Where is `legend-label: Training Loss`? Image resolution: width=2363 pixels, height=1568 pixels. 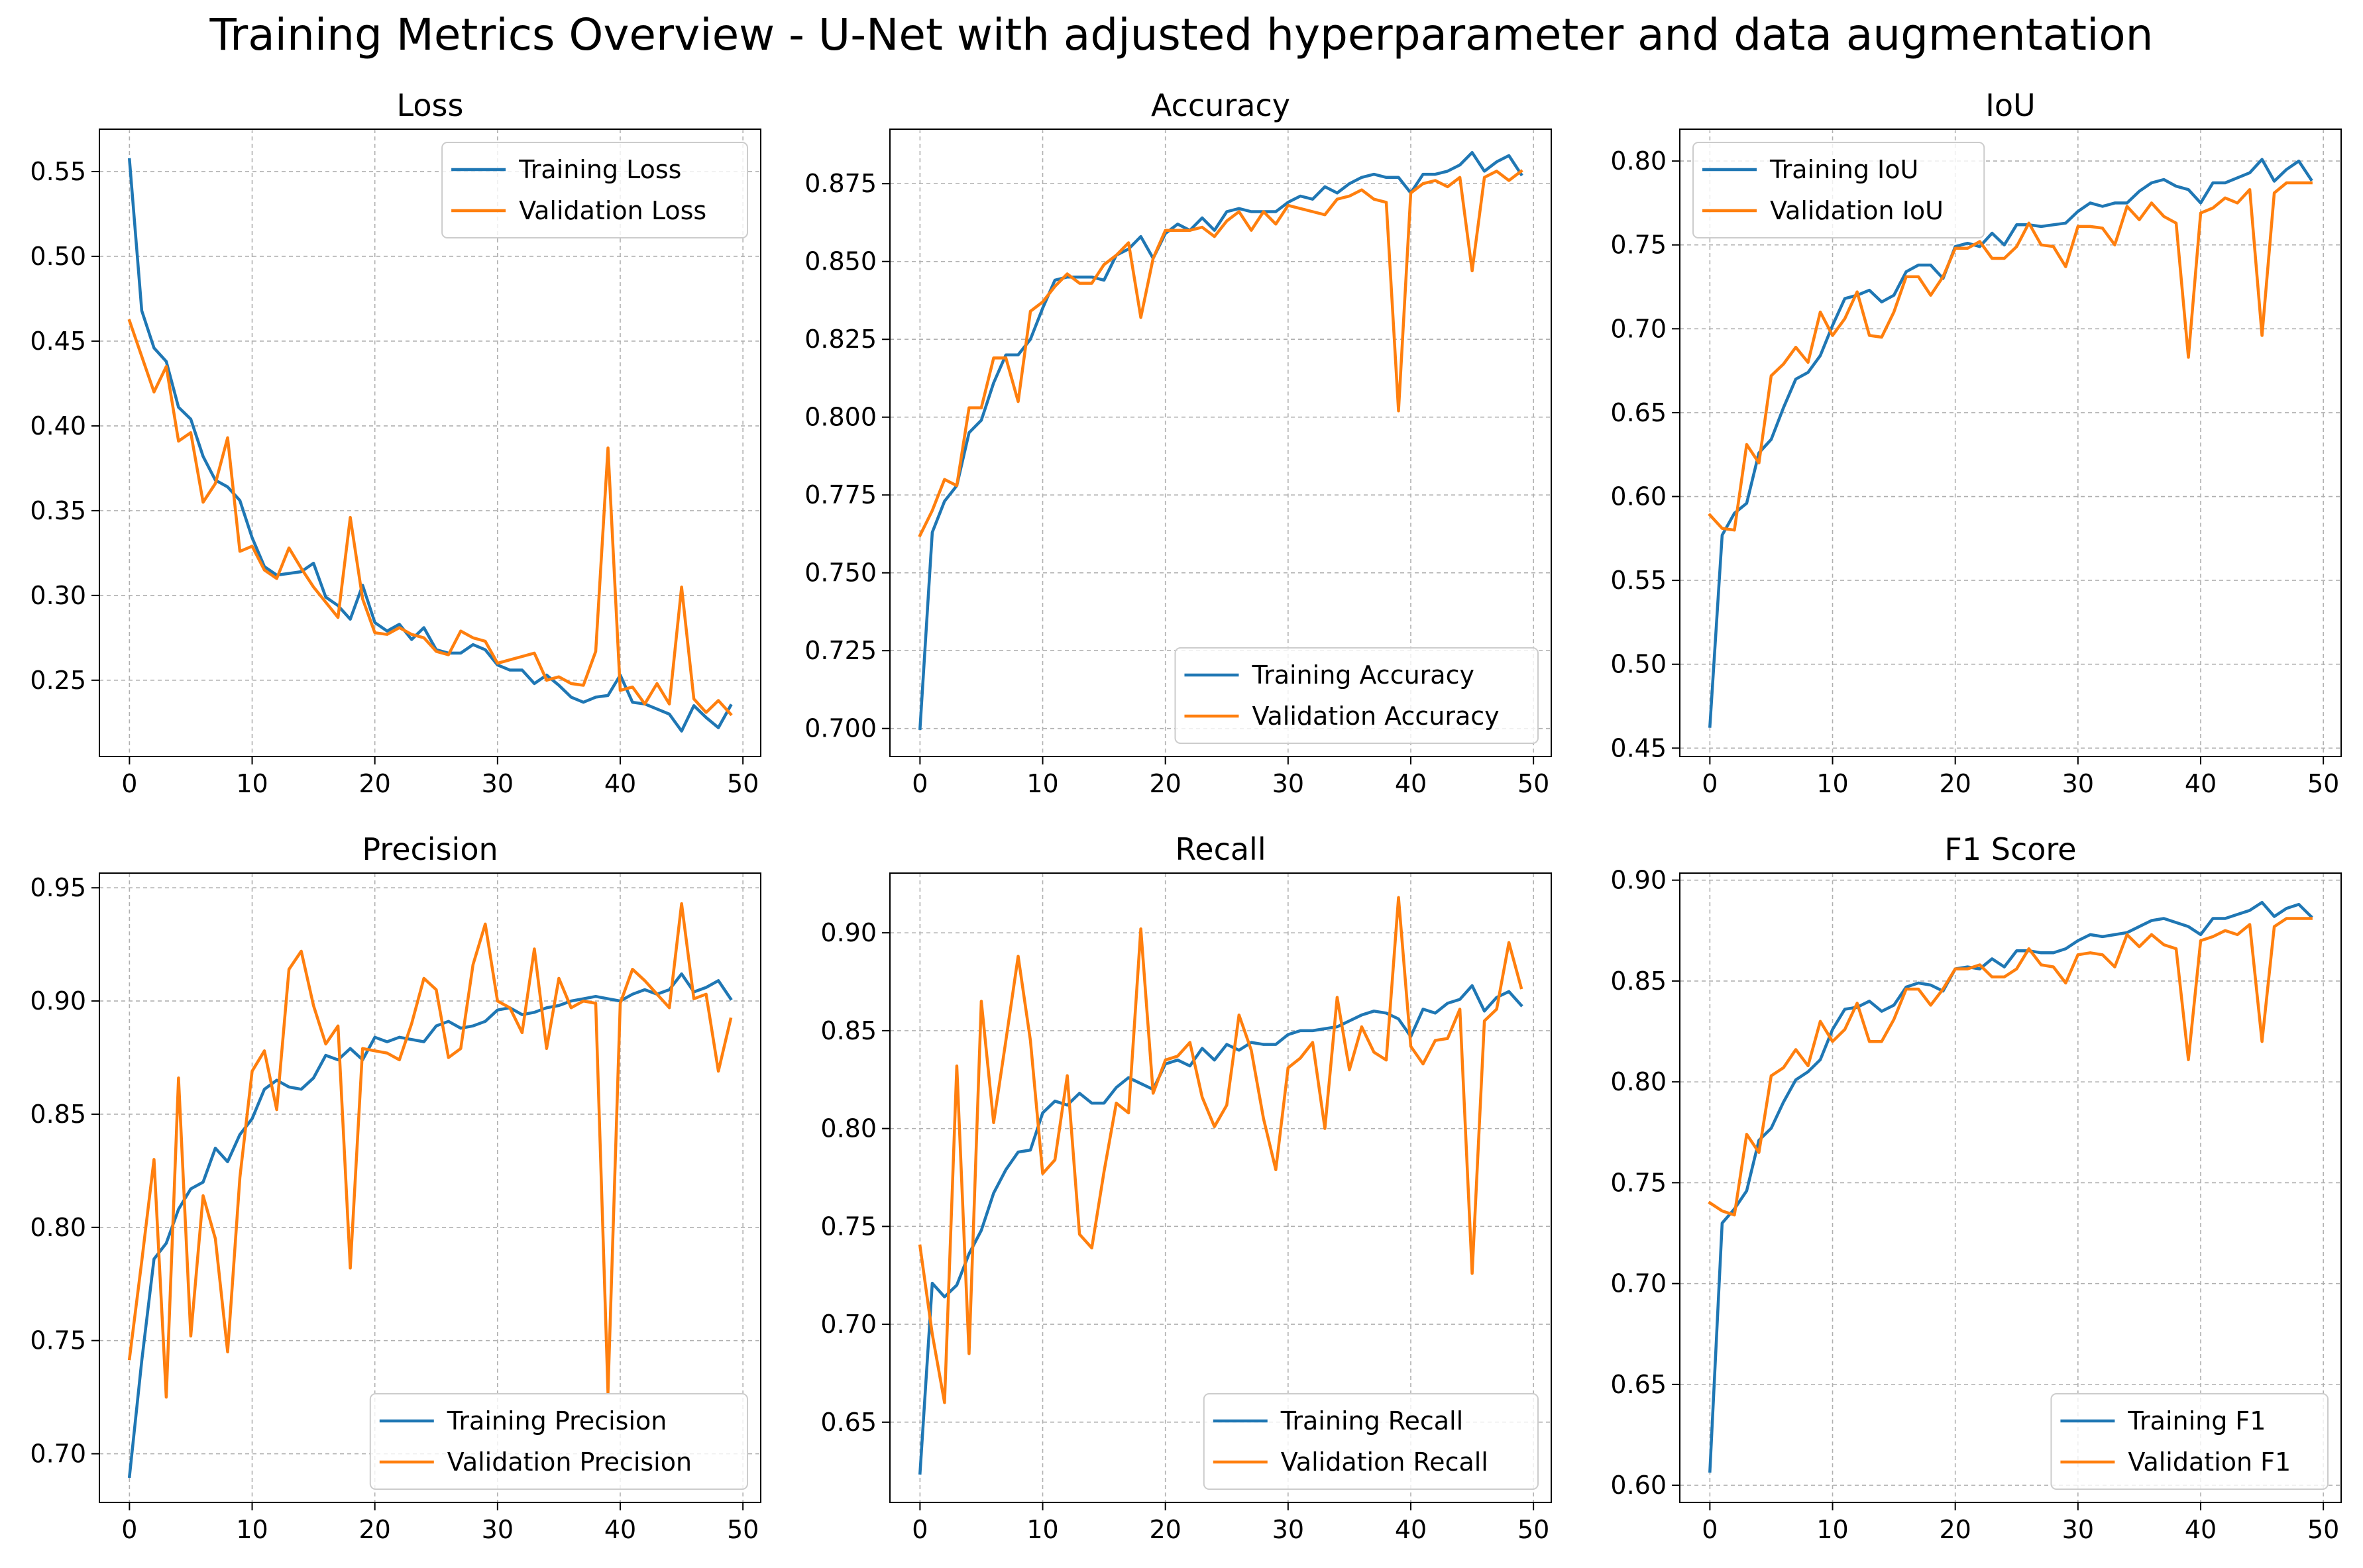 legend-label: Training Loss is located at coordinates (599, 169).